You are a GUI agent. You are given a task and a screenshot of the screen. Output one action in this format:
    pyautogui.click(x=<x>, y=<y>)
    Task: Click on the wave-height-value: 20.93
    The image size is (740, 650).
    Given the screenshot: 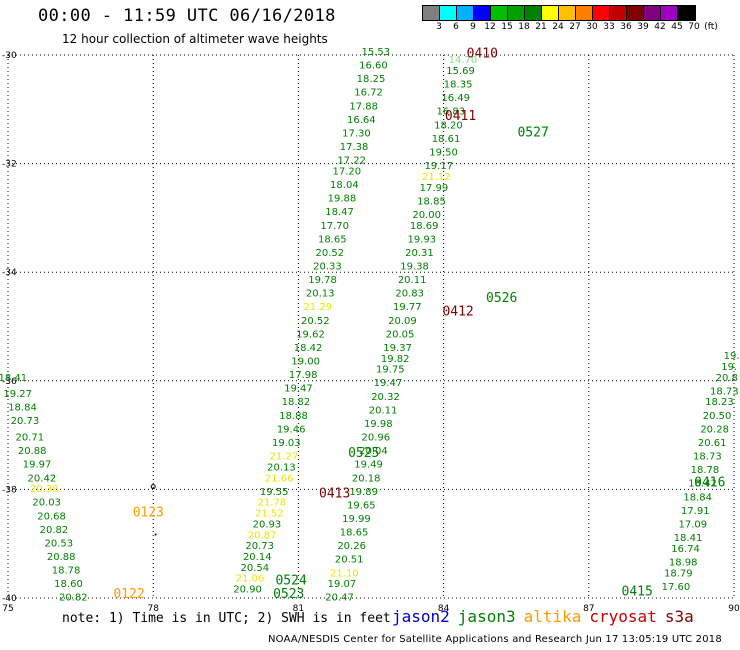 What is the action you would take?
    pyautogui.click(x=267, y=524)
    